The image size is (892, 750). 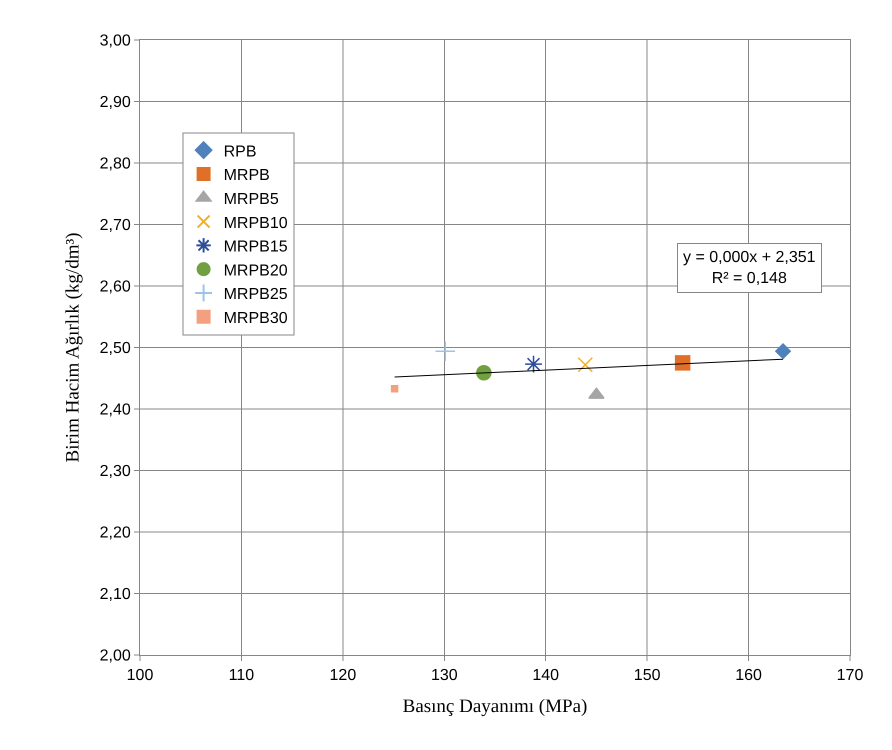 What do you see at coordinates (850, 675) in the screenshot?
I see `x-tick-label: 170` at bounding box center [850, 675].